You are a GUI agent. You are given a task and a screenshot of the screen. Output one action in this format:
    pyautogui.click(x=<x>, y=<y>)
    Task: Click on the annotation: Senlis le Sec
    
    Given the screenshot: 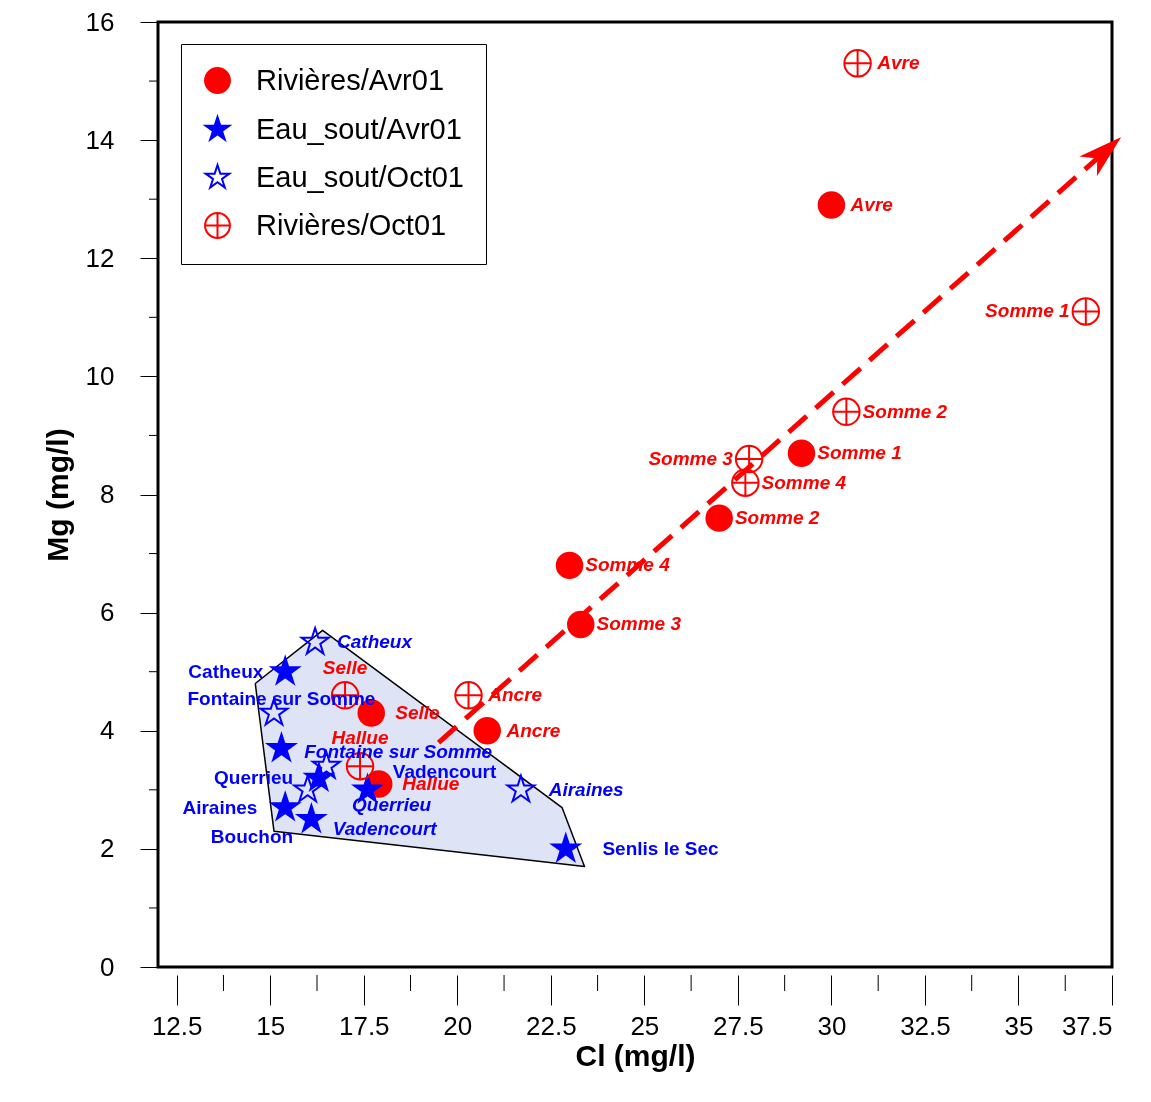 What is the action you would take?
    pyautogui.click(x=661, y=848)
    